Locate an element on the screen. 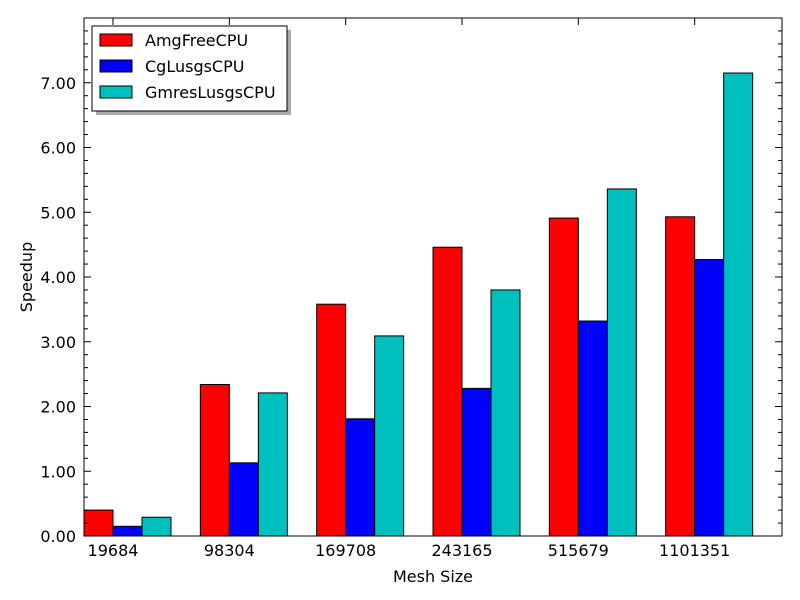 The height and width of the screenshot is (600, 800). y-axis-label: Speedup is located at coordinates (26, 277).